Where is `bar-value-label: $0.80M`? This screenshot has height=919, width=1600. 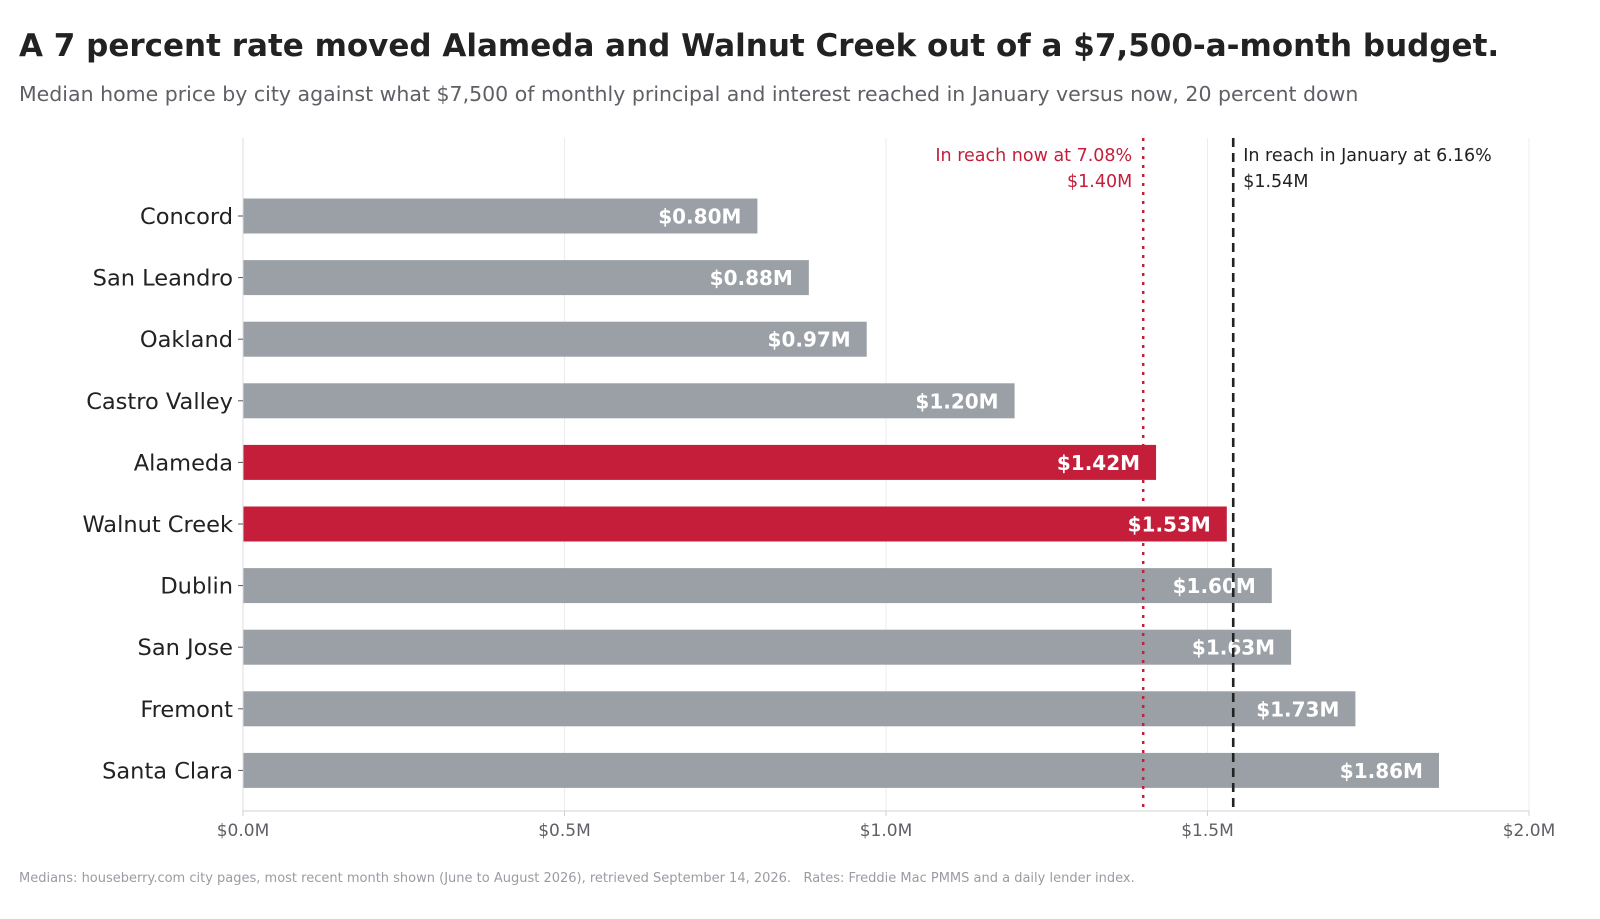
bar-value-label: $0.80M is located at coordinates (699, 217).